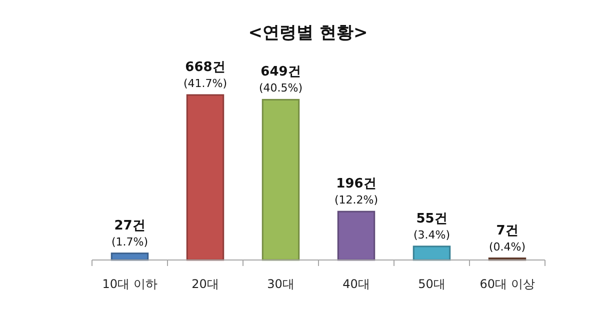 The width and height of the screenshot is (600, 327). Describe the element at coordinates (308, 33) in the screenshot. I see `chart-title: <연령별 현황>` at that location.